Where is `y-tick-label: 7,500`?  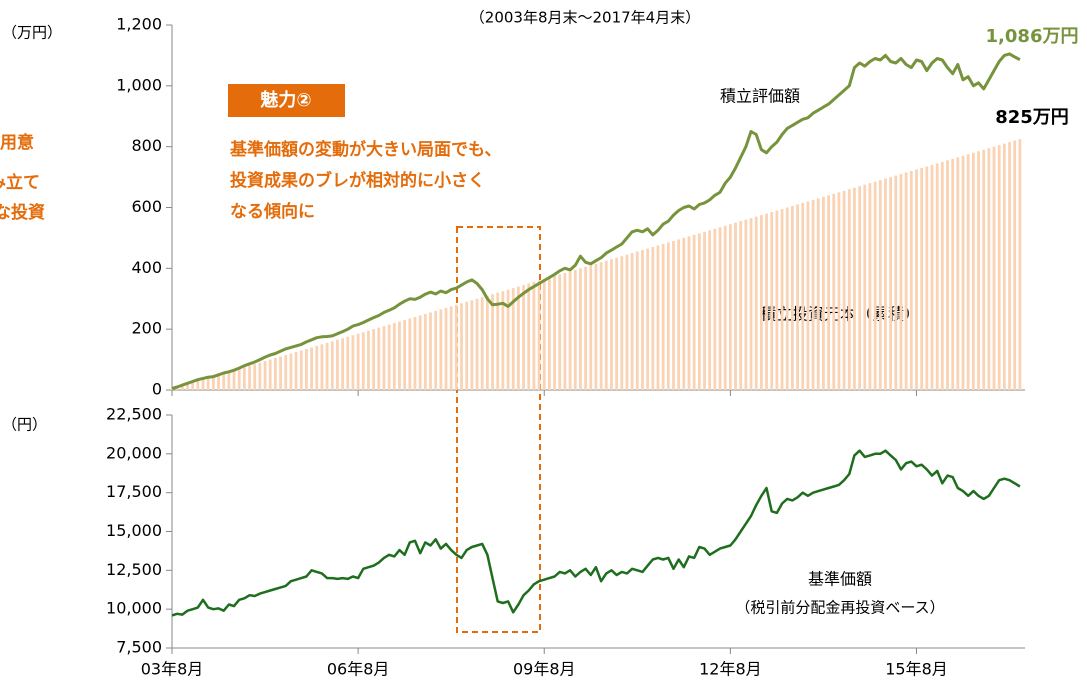 y-tick-label: 7,500 is located at coordinates (139, 647).